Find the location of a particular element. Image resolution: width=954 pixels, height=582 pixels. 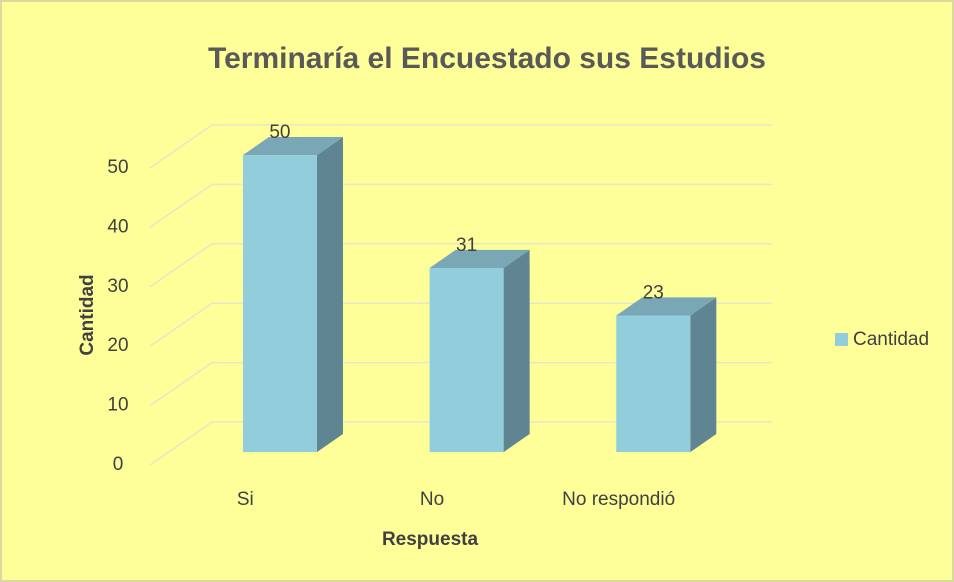

y-tick-label: 10 is located at coordinates (117, 405).